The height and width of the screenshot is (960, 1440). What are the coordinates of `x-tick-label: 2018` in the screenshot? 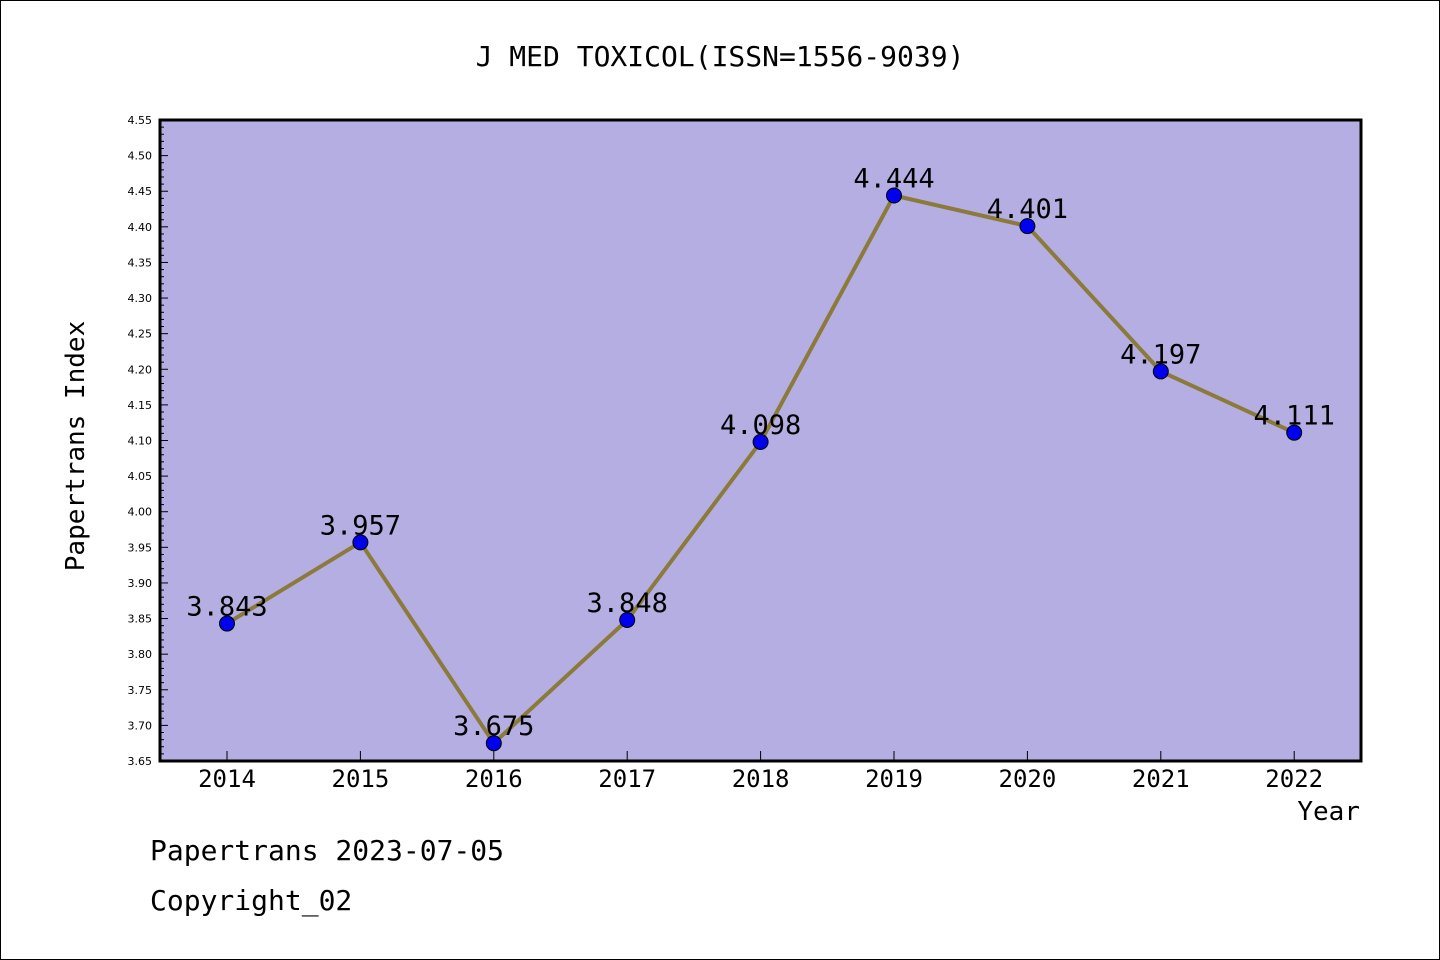 It's located at (761, 779).